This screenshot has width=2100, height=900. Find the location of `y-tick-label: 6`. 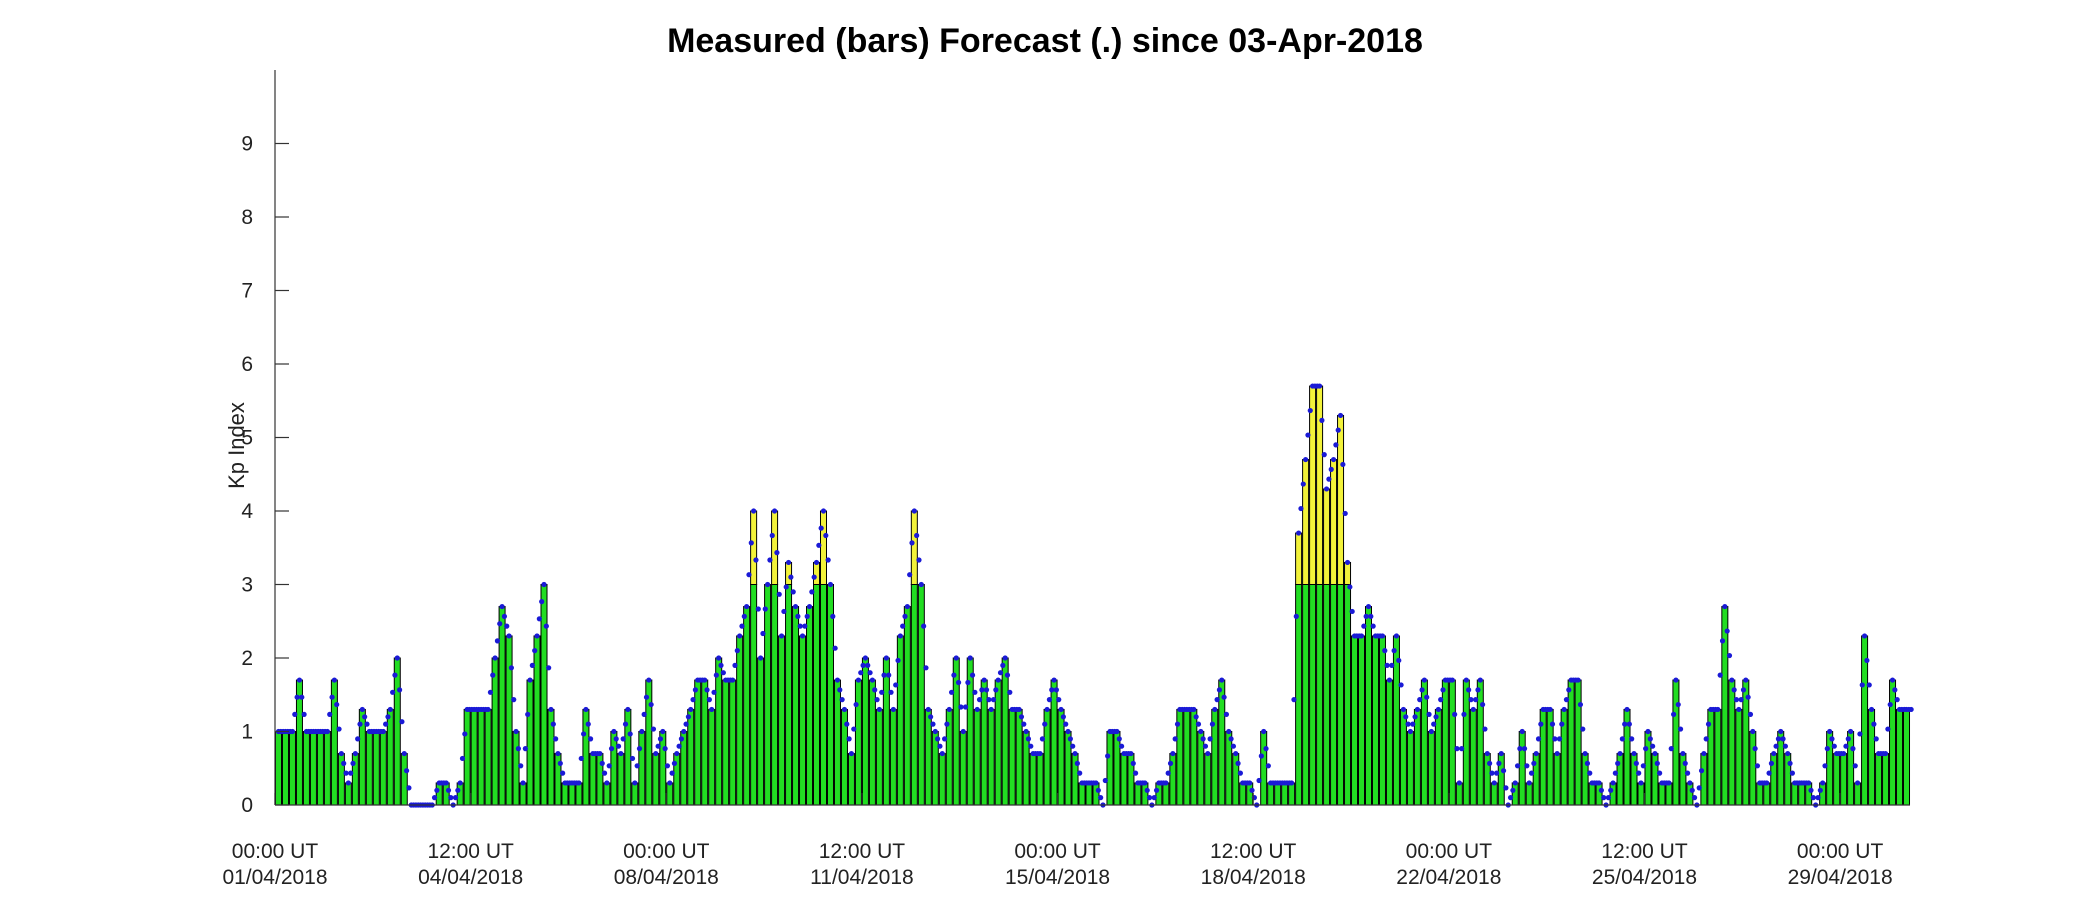

y-tick-label: 6 is located at coordinates (247, 364).